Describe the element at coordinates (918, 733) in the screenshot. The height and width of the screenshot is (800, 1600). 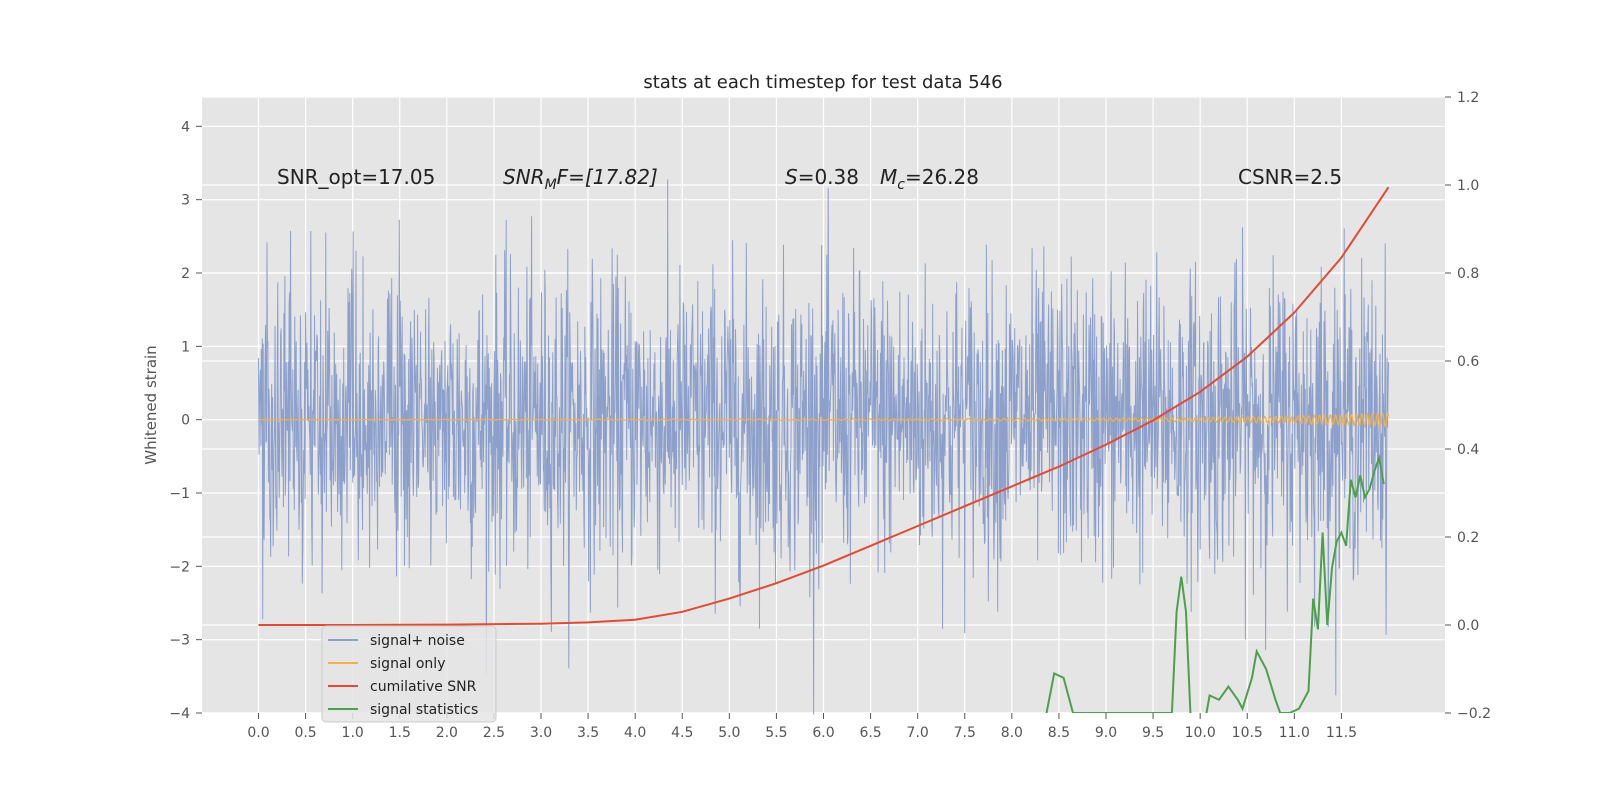
I see `x-tick-label: 7.0` at that location.